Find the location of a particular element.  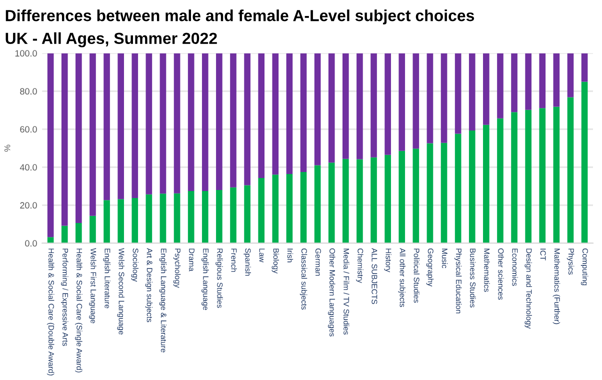

chart-title: Differences between male and female A-Level subject choices is located at coordinates (240, 17).